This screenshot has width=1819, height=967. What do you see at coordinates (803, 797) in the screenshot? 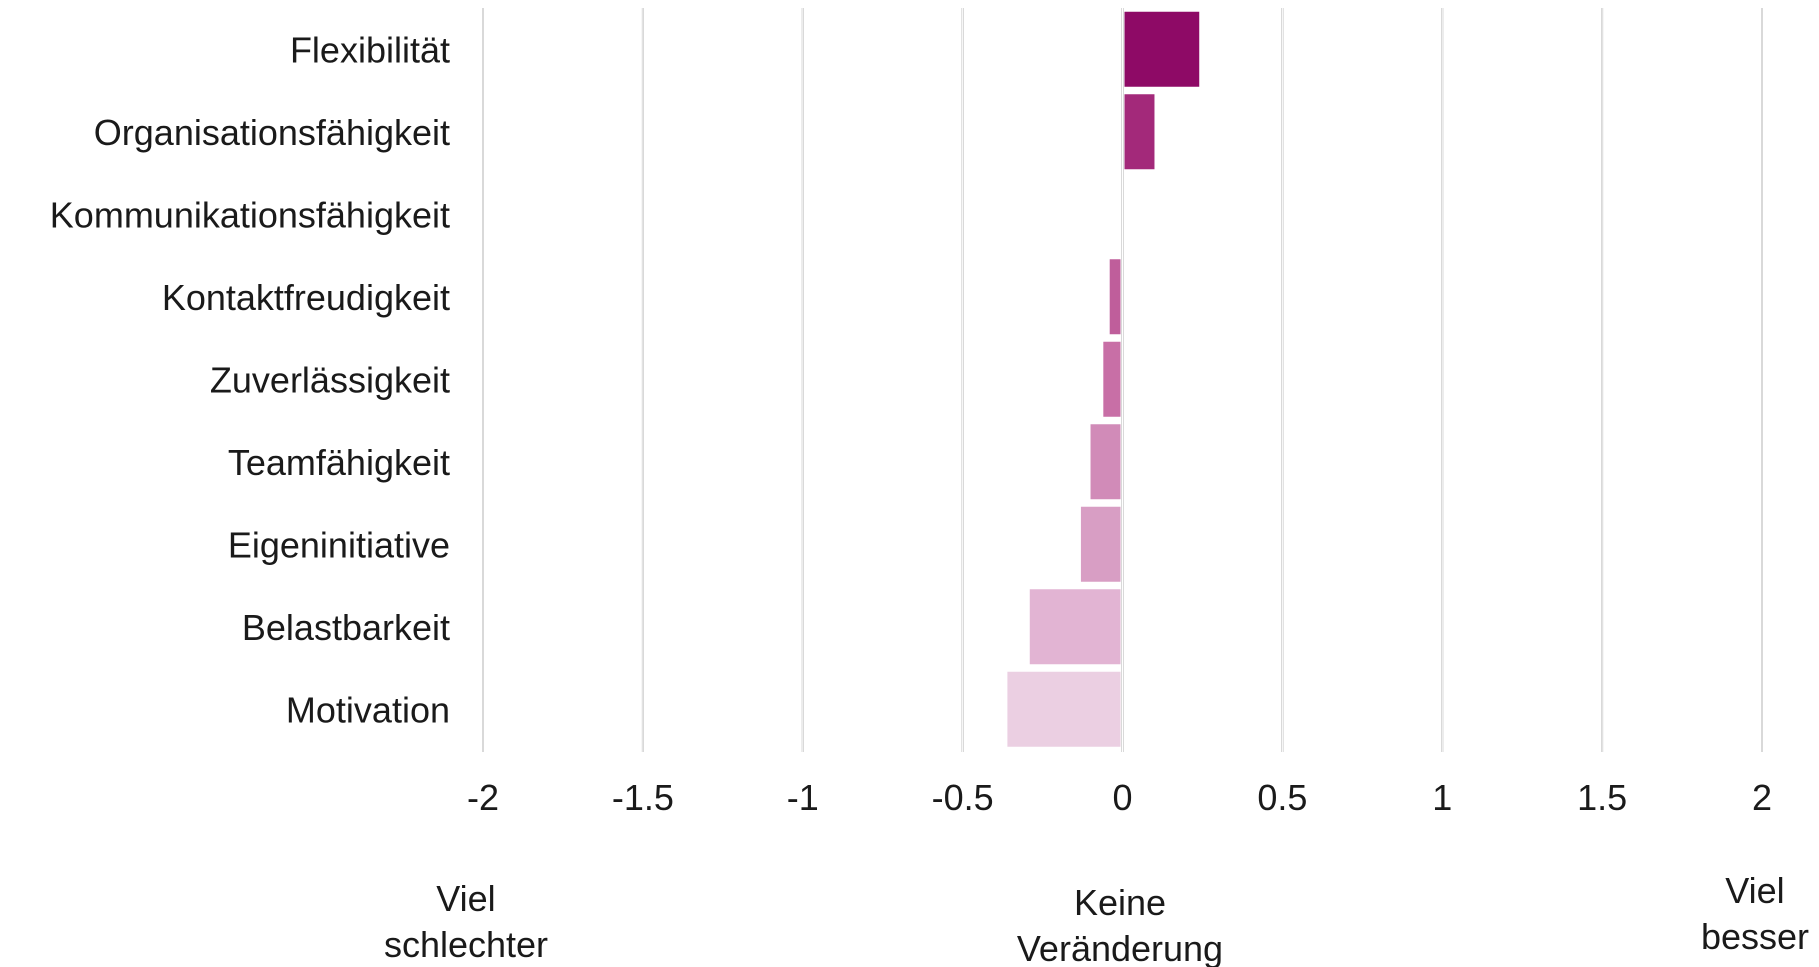
I see `x-tick-label-2: -1` at bounding box center [803, 797].